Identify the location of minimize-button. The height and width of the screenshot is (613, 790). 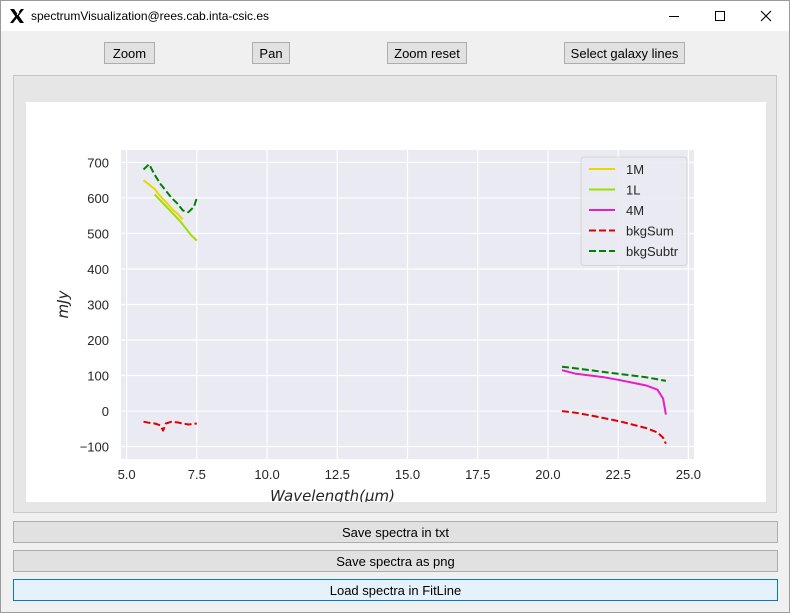
(674, 16).